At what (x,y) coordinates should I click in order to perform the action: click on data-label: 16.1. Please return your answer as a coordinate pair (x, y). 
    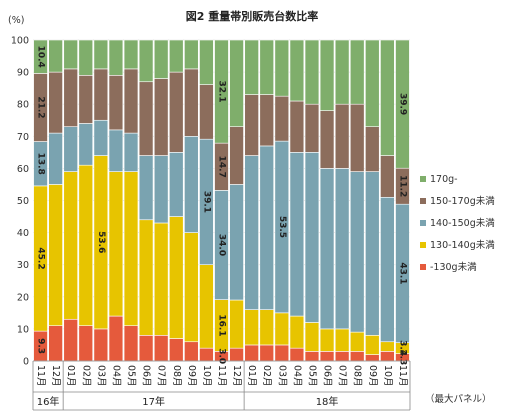
    Looking at the image, I should click on (222, 325).